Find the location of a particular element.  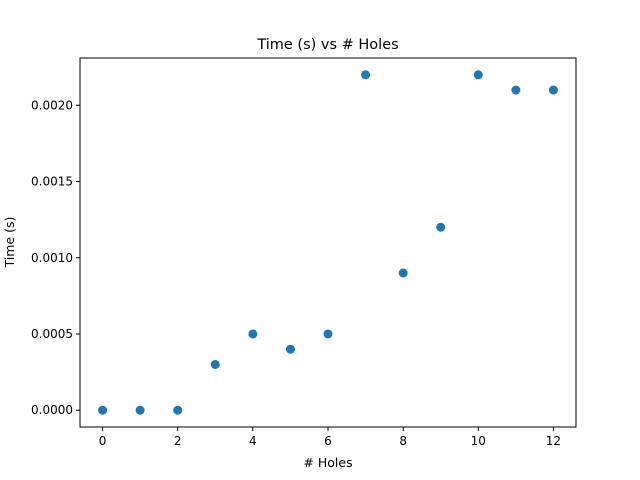

x-tick-label: 6 is located at coordinates (328, 441).